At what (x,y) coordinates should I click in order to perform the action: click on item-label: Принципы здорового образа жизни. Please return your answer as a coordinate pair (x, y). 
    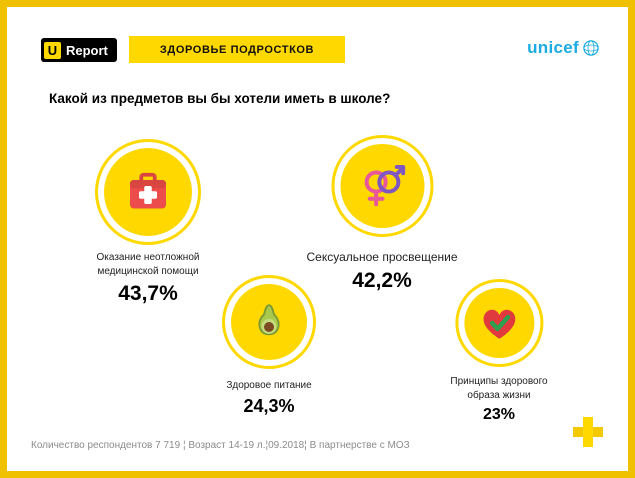
    Looking at the image, I should click on (499, 388).